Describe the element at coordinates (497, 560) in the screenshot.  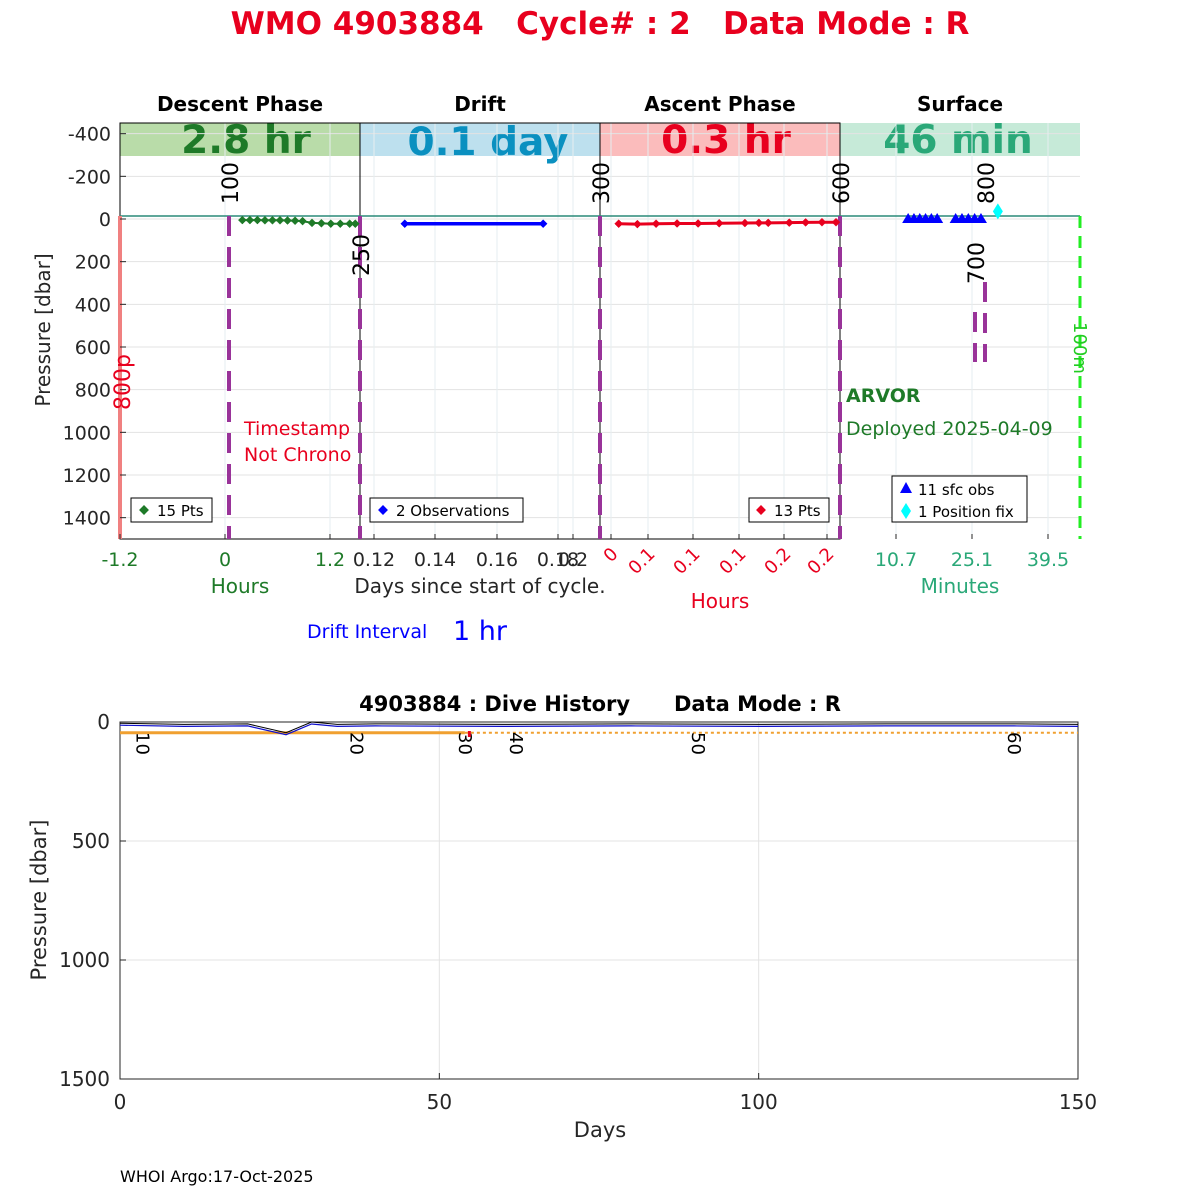
I see `drift-tick-label-2: 0.16` at that location.